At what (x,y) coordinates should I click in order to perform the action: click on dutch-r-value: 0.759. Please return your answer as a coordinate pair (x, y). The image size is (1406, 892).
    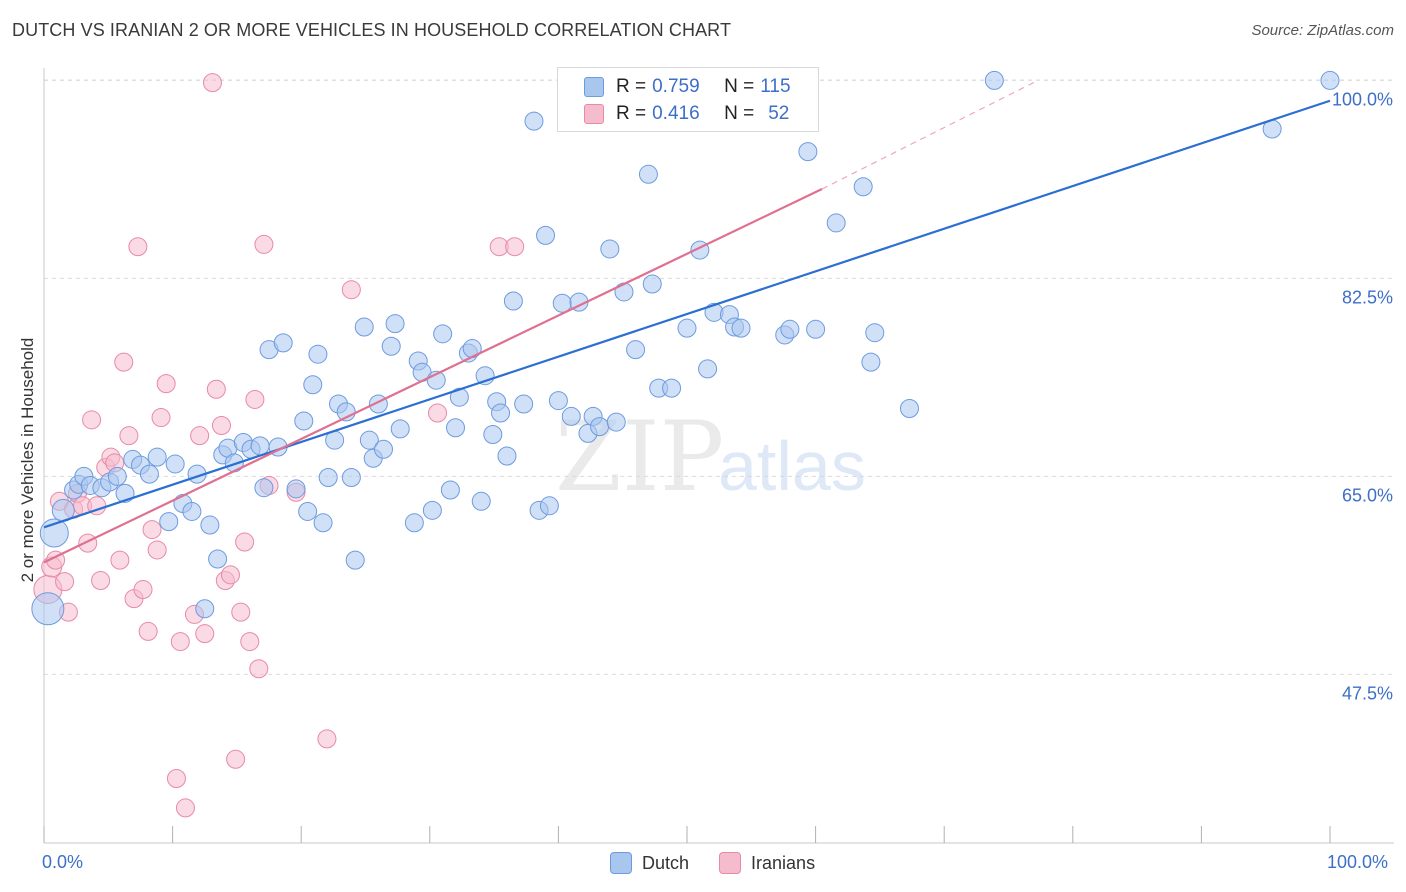
    Looking at the image, I should click on (676, 86).